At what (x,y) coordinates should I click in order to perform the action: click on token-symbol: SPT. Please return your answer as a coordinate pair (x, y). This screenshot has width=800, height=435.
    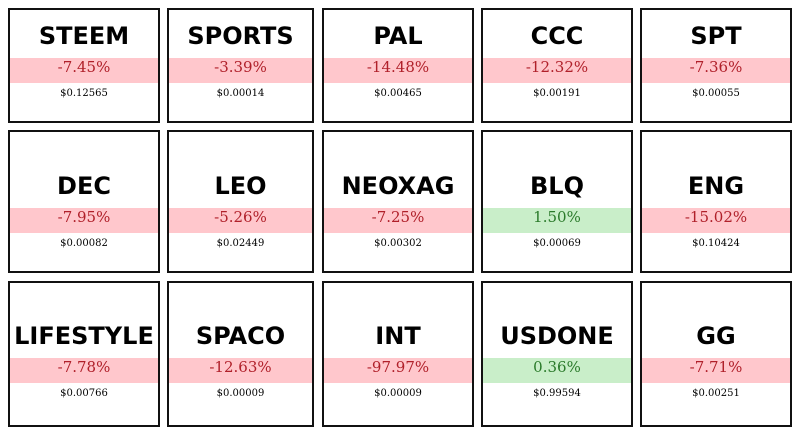
    Looking at the image, I should click on (716, 36).